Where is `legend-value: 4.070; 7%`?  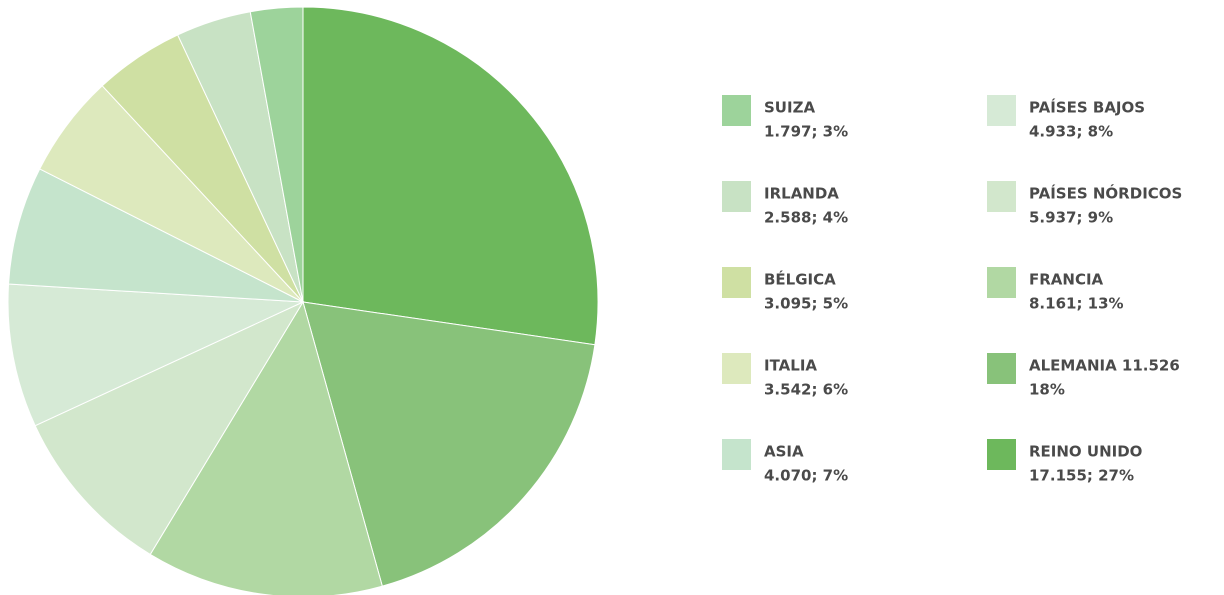
legend-value: 4.070; 7% is located at coordinates (806, 476).